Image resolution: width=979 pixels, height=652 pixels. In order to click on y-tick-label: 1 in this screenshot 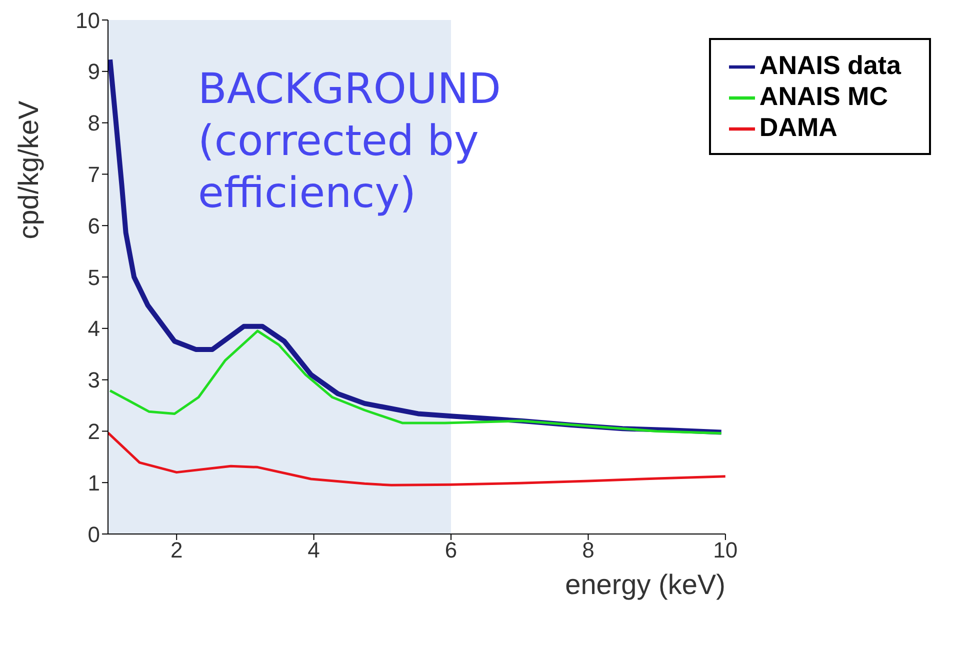, I will do `click(94, 483)`.